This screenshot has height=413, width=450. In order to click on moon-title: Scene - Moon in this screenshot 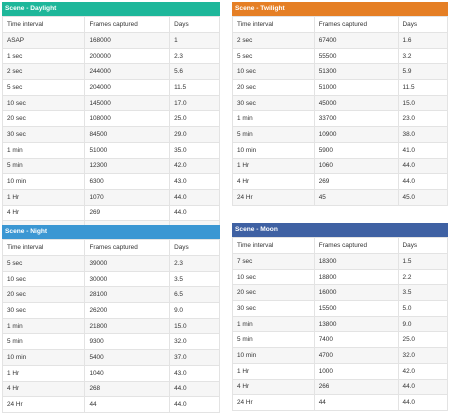, I will do `click(340, 230)`.